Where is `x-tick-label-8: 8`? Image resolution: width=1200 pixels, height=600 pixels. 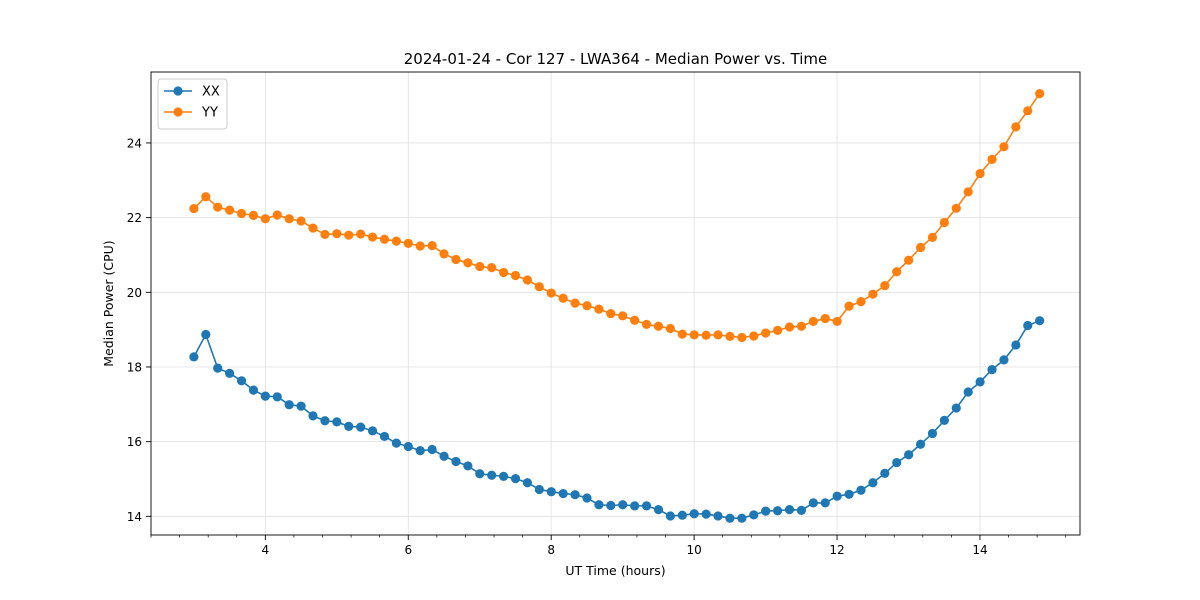
x-tick-label-8: 8 is located at coordinates (551, 550).